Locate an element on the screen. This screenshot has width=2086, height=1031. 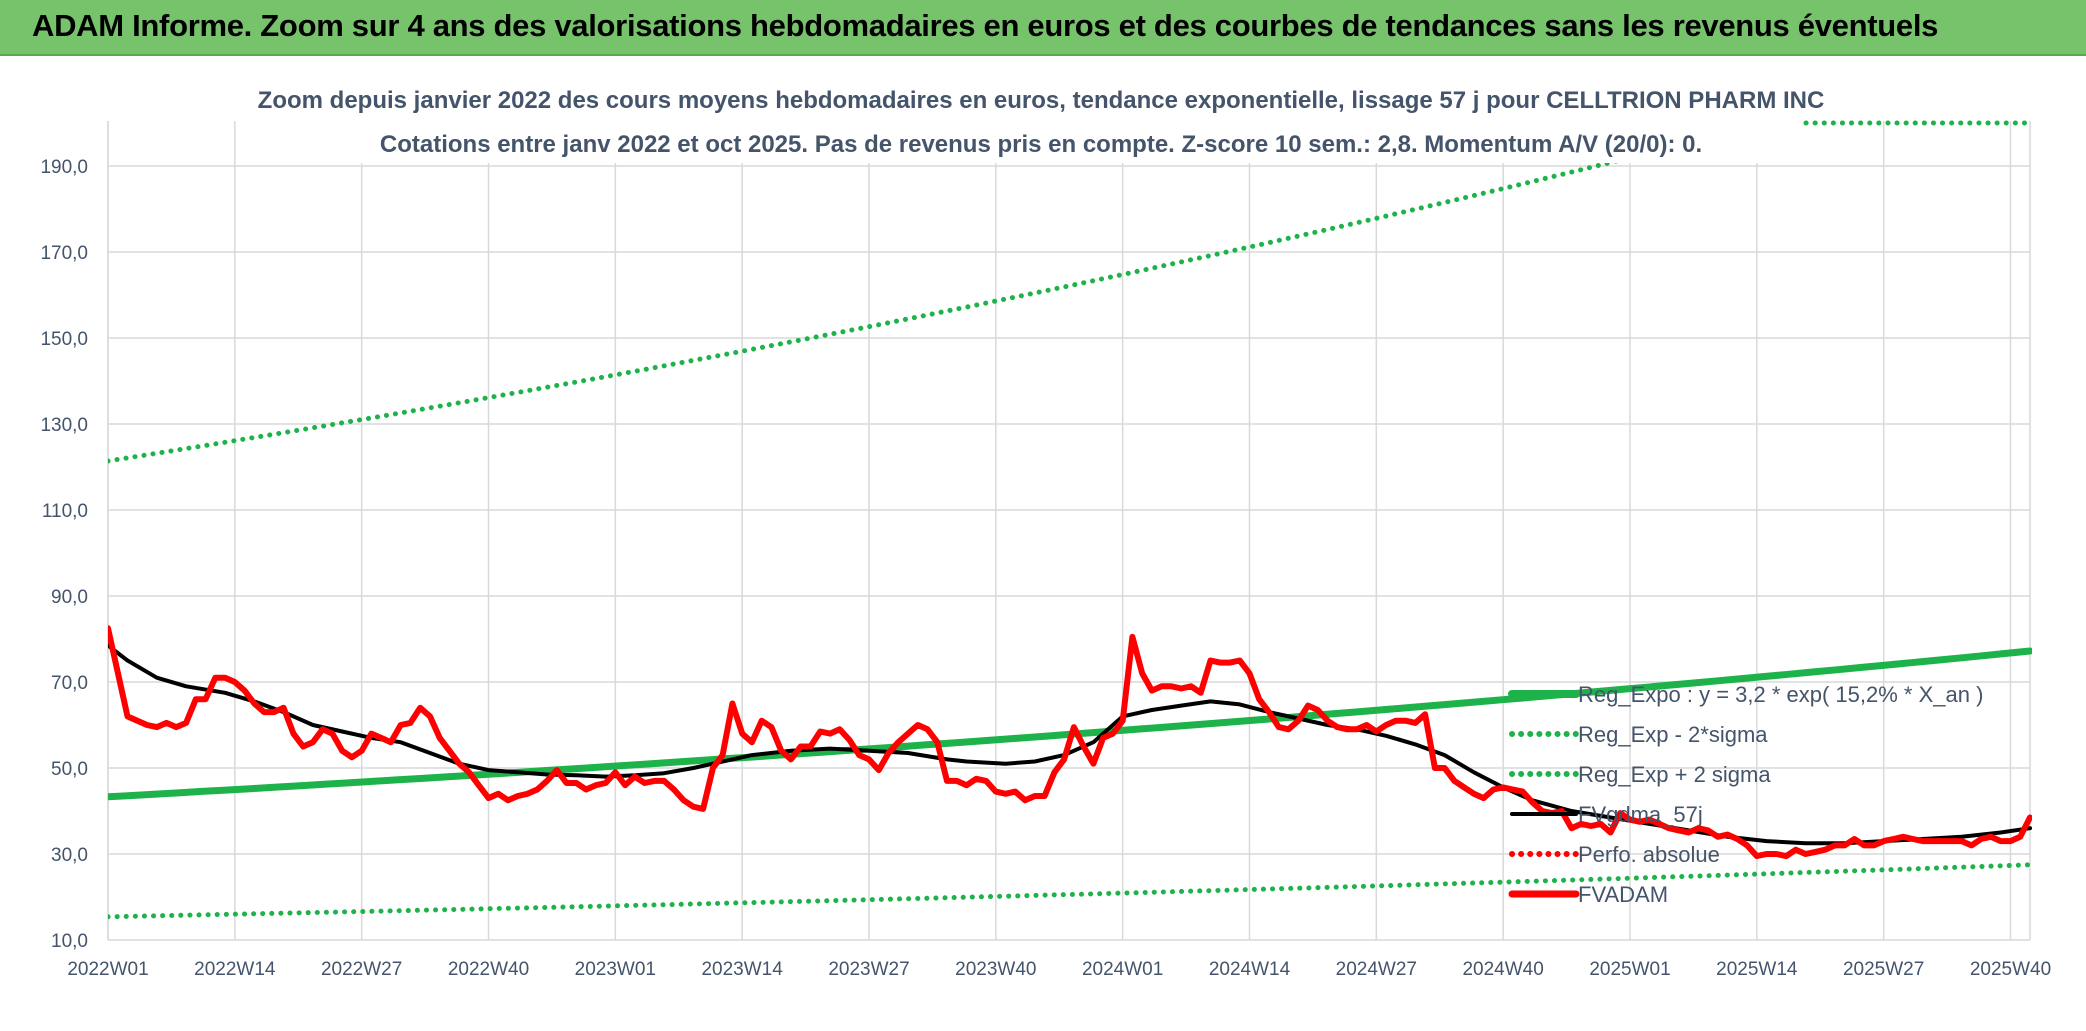
x-tick-label: 2025W01 is located at coordinates (1629, 969).